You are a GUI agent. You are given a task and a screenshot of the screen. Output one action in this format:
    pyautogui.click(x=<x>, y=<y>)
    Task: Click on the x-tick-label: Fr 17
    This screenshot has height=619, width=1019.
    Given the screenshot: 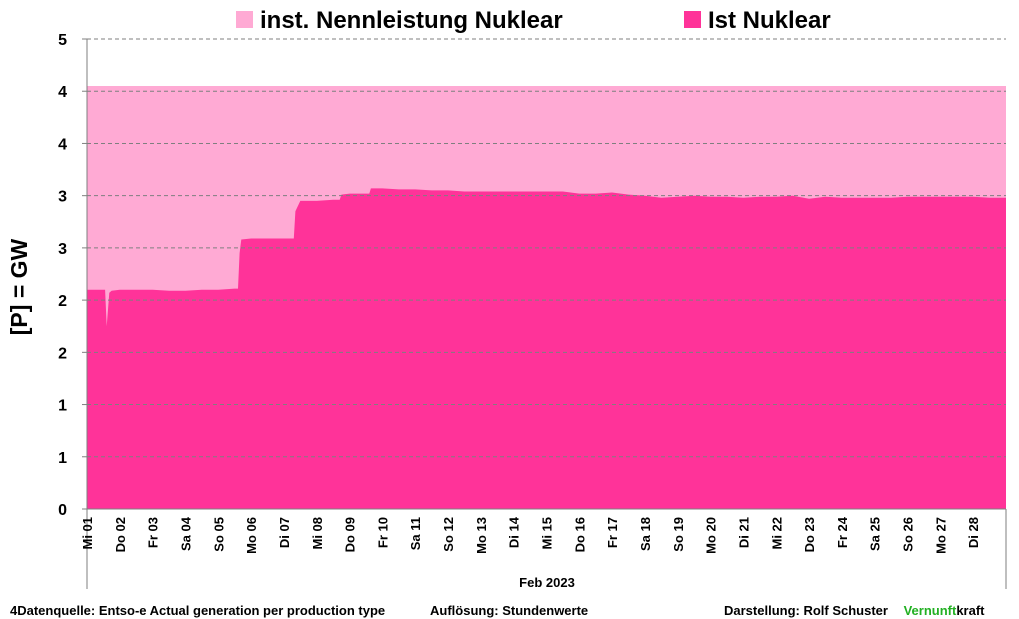 What is the action you would take?
    pyautogui.click(x=612, y=532)
    